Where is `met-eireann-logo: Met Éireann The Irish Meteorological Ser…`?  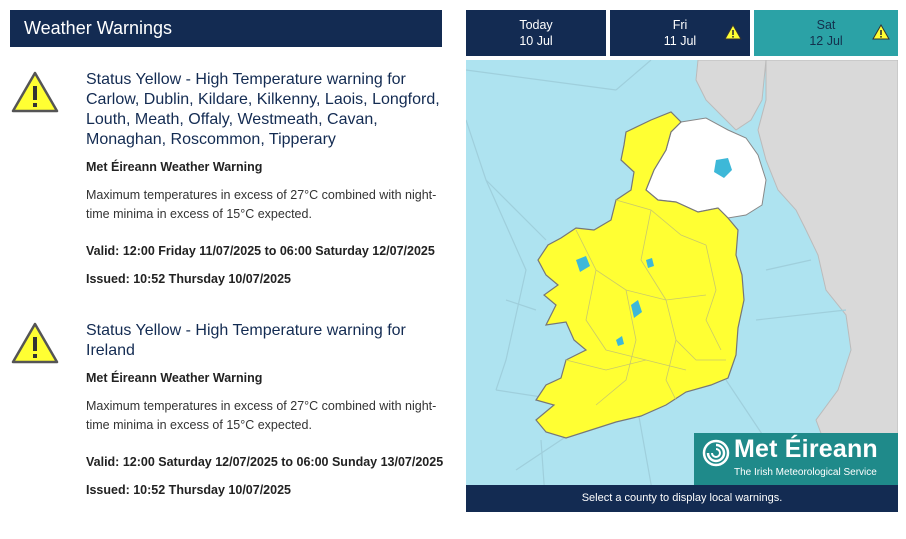 met-eireann-logo: Met Éireann The Irish Meteorological Ser… is located at coordinates (796, 459).